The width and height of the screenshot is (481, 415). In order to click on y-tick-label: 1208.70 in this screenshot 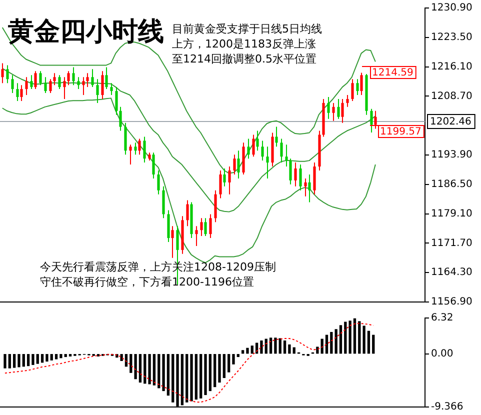, I will do `click(451, 96)`.